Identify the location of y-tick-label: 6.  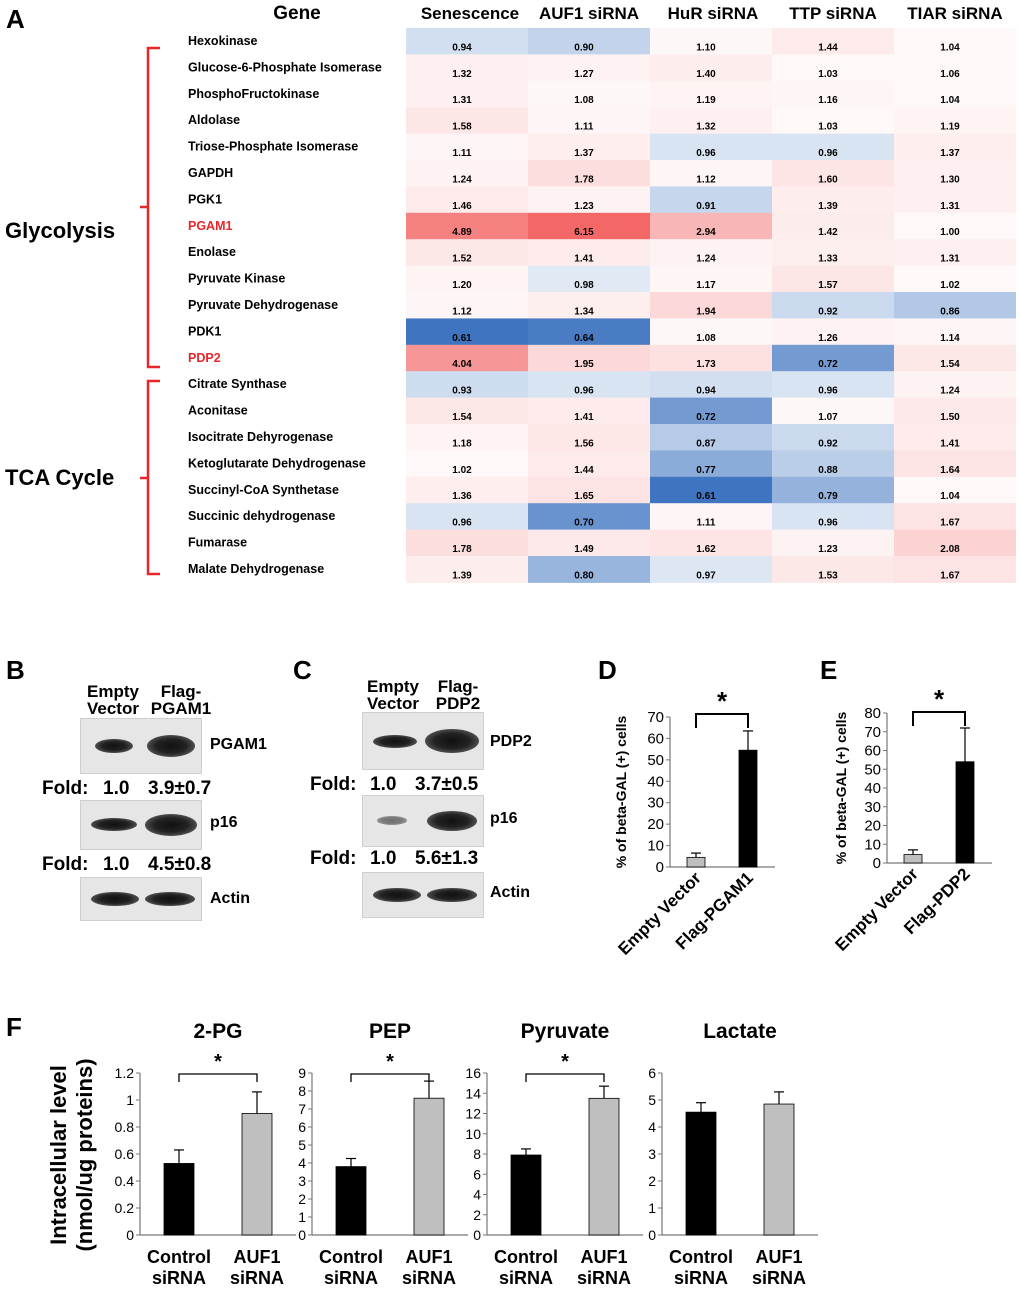
(652, 1073).